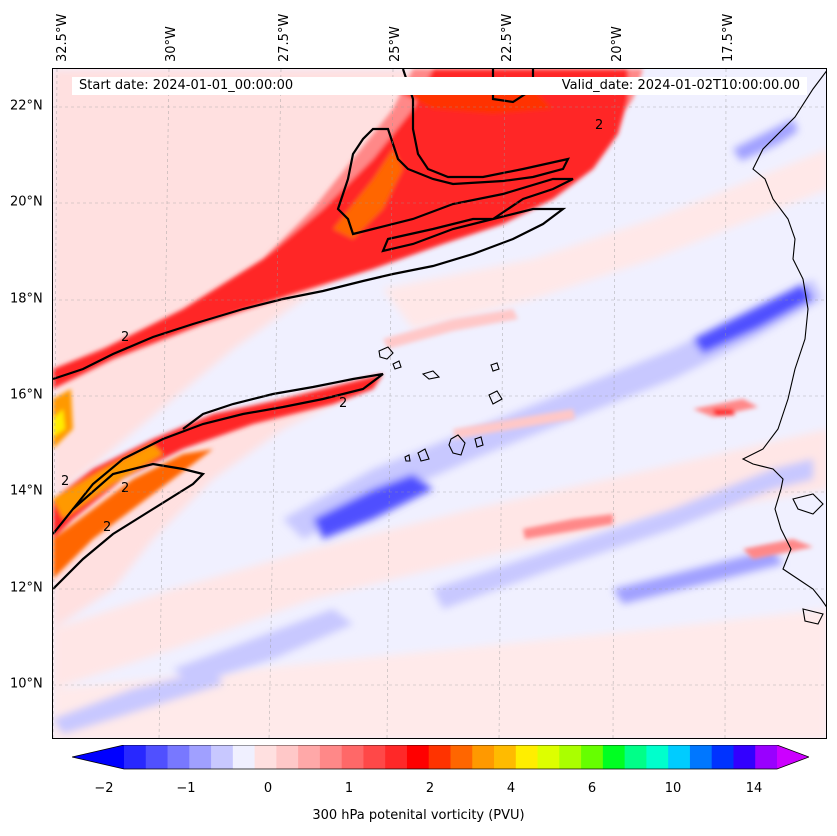  I want to click on lat-label: 12°N, so click(26, 588).